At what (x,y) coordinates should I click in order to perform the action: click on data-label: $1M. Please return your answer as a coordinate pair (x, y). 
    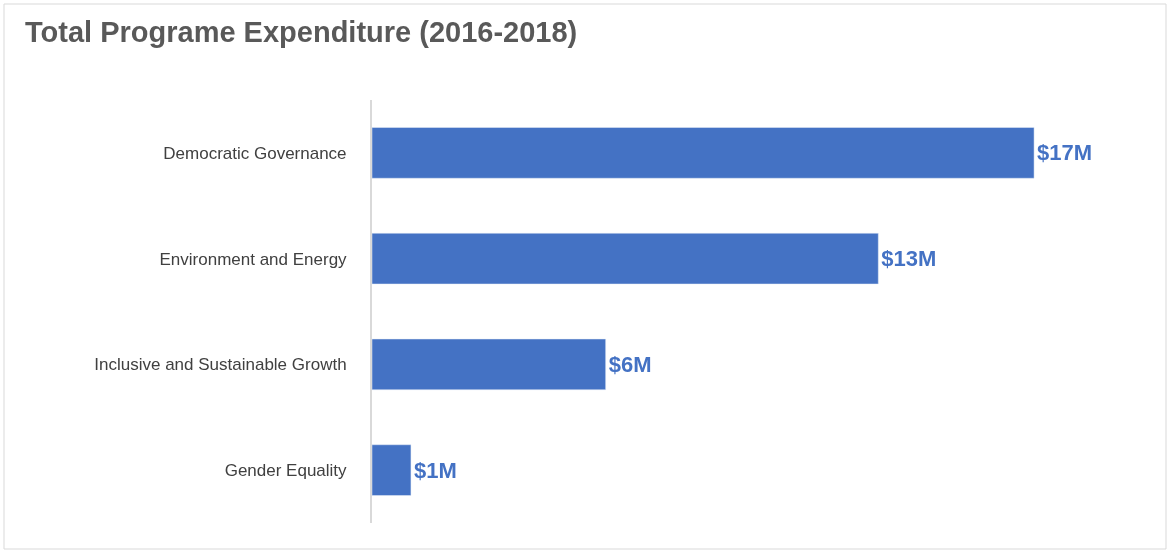
    Looking at the image, I should click on (435, 470).